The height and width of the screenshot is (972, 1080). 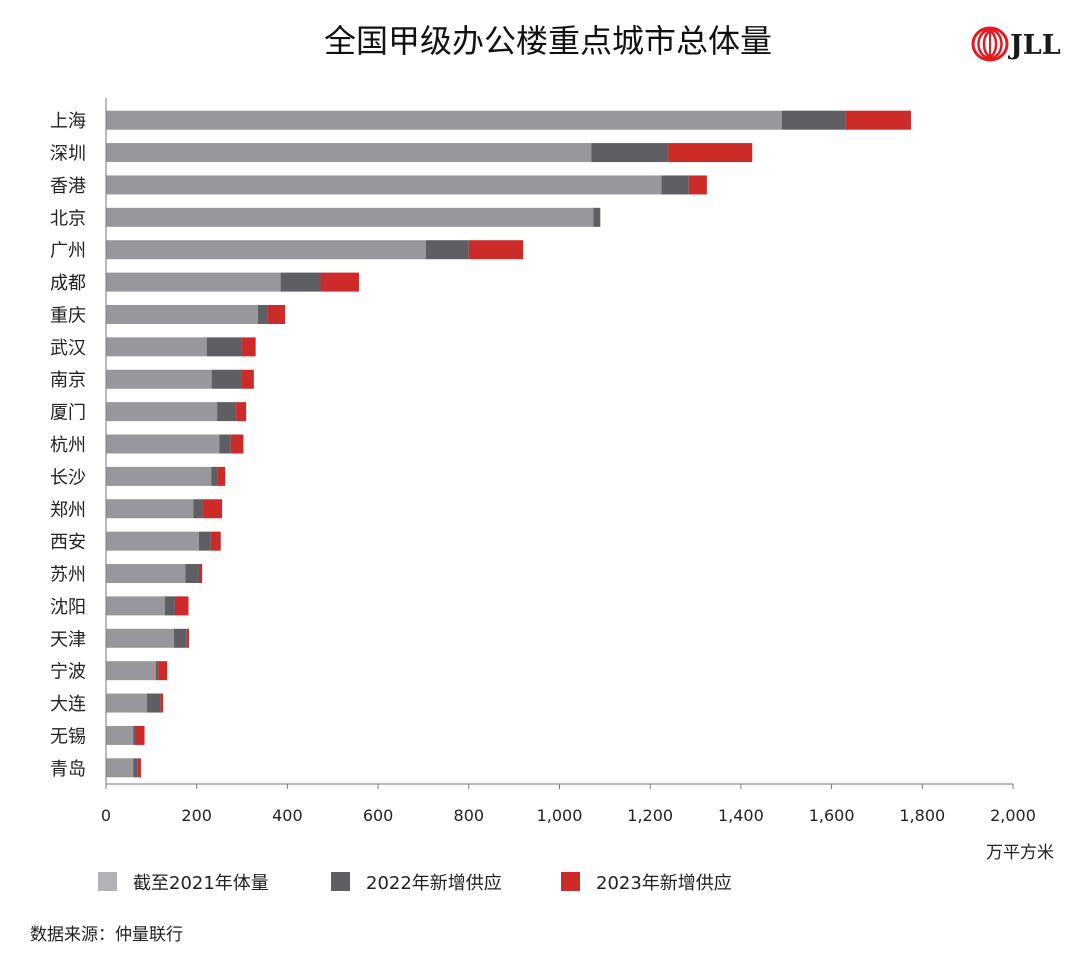 I want to click on legend-label: 2023年新增供应, so click(x=664, y=883).